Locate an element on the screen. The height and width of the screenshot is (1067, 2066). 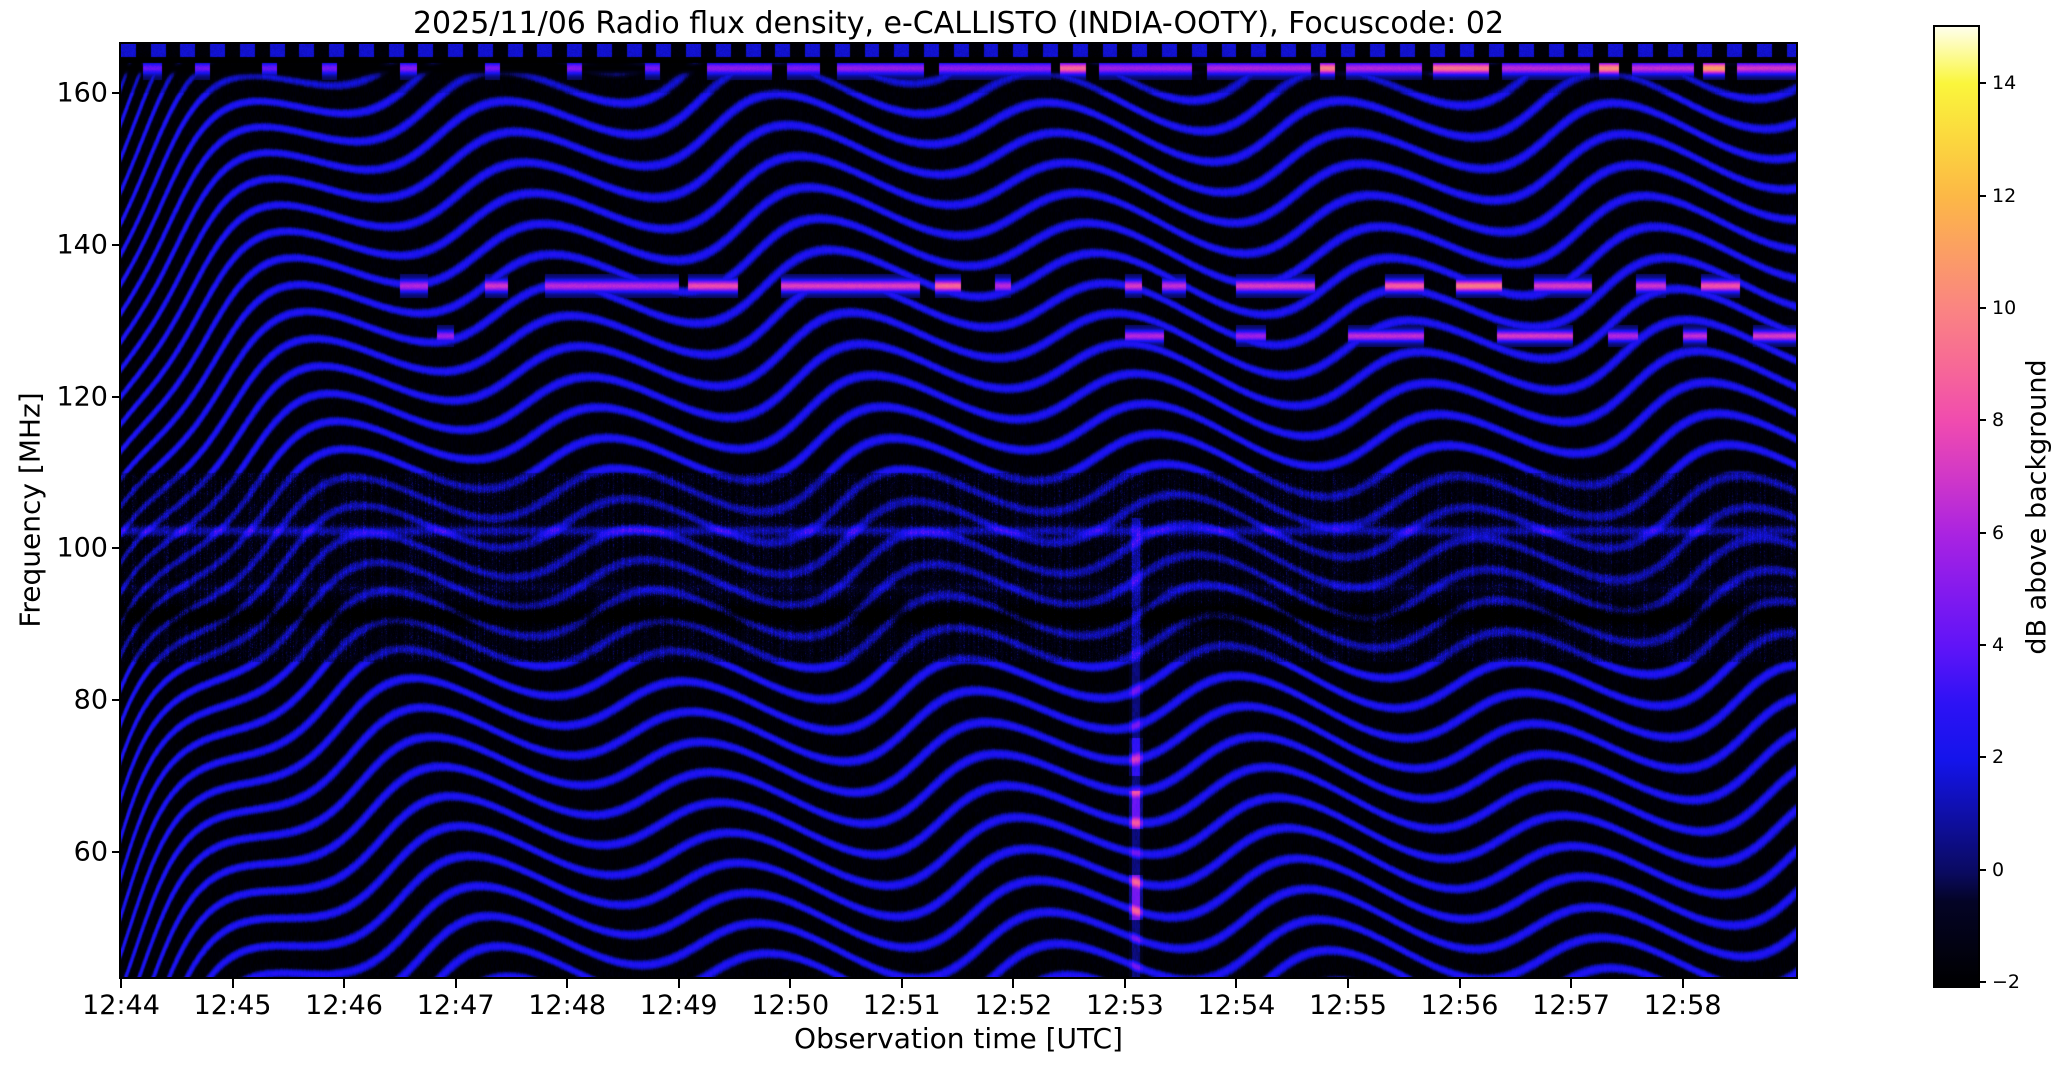
colorbar-tick-label: 8 is located at coordinates (1998, 420).